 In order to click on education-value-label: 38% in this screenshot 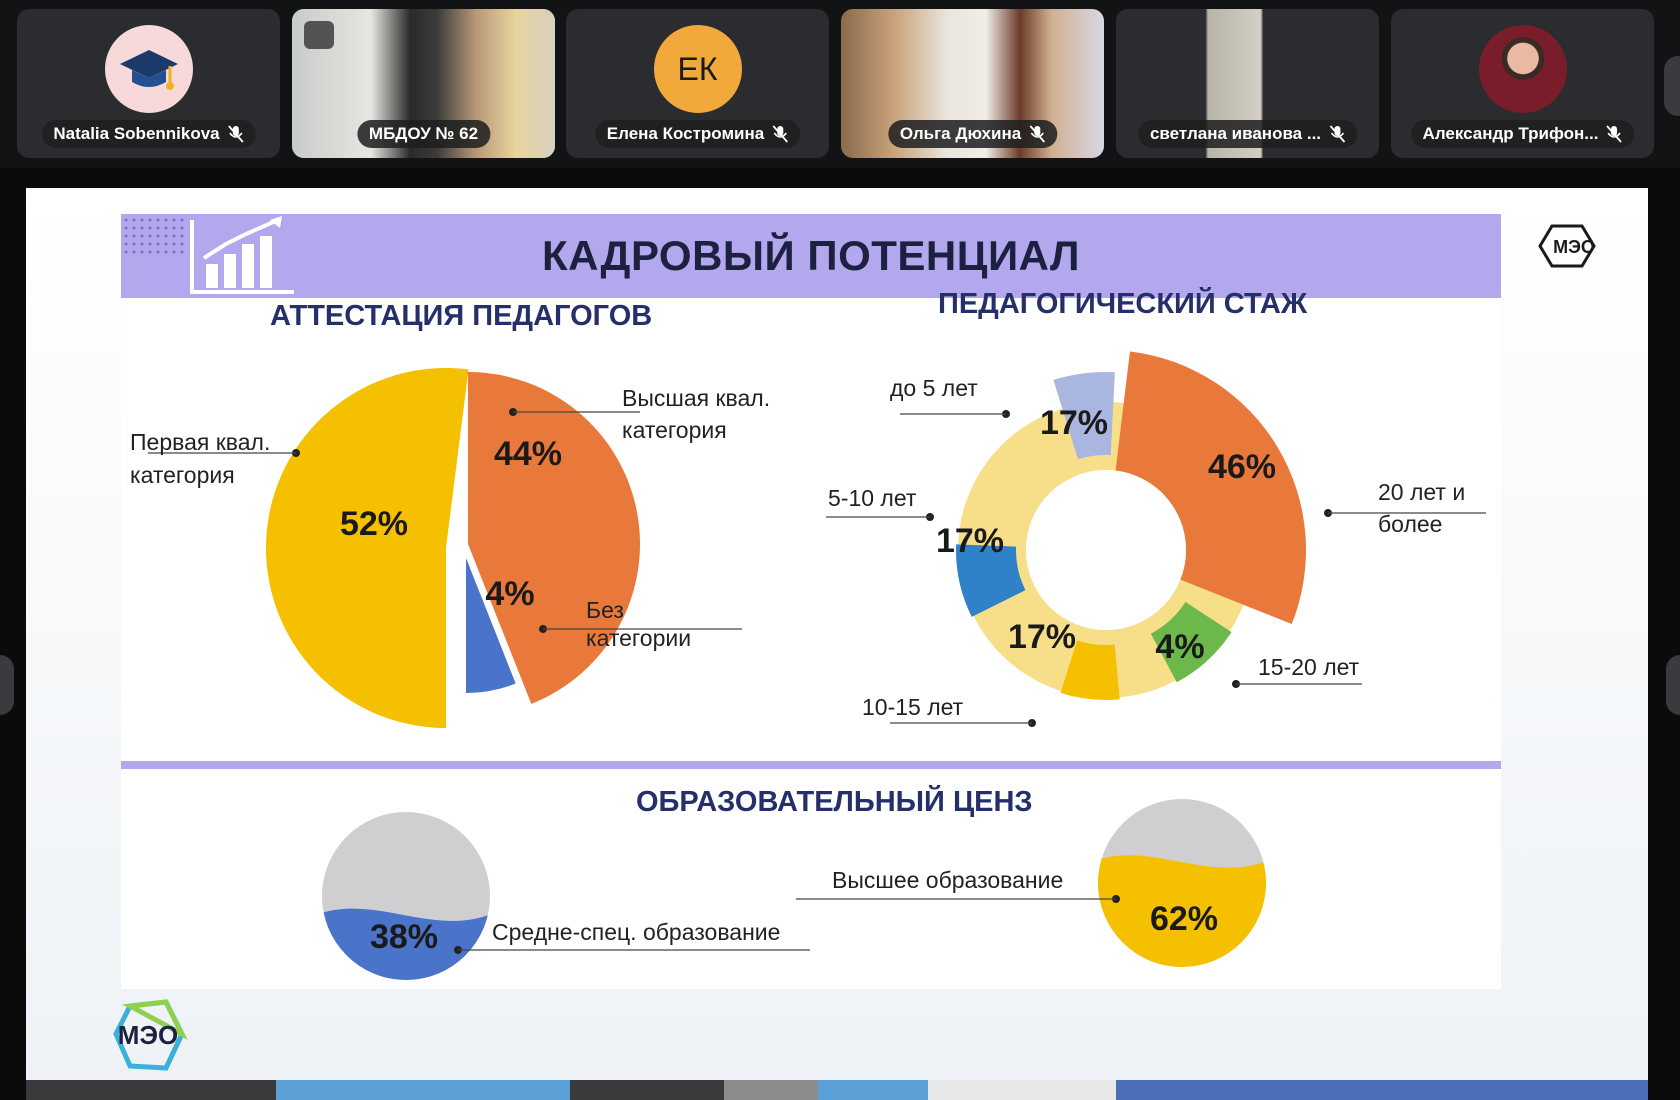, I will do `click(404, 937)`.